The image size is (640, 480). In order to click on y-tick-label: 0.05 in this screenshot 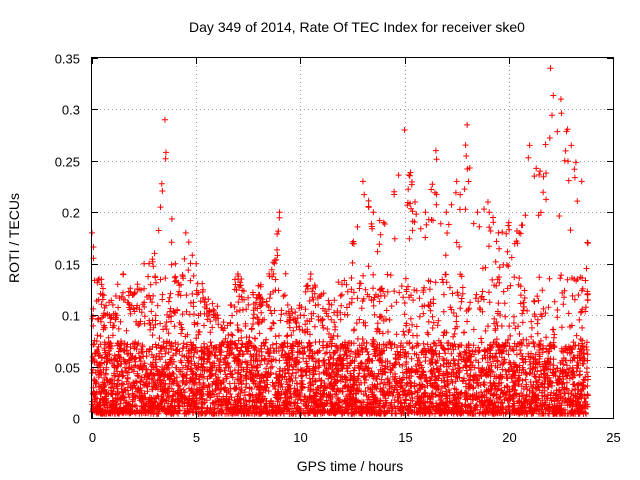, I will do `click(67, 368)`.